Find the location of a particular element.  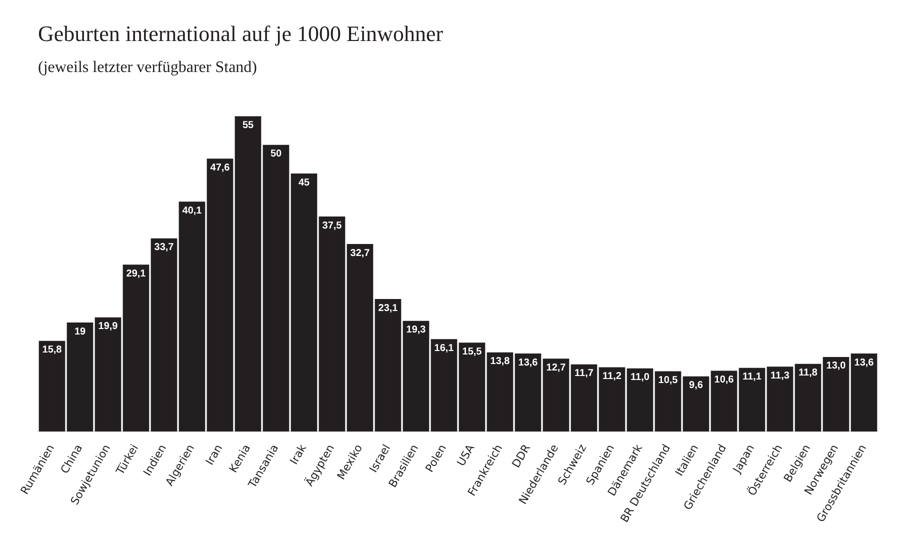

data-label: 11,2 is located at coordinates (612, 376).